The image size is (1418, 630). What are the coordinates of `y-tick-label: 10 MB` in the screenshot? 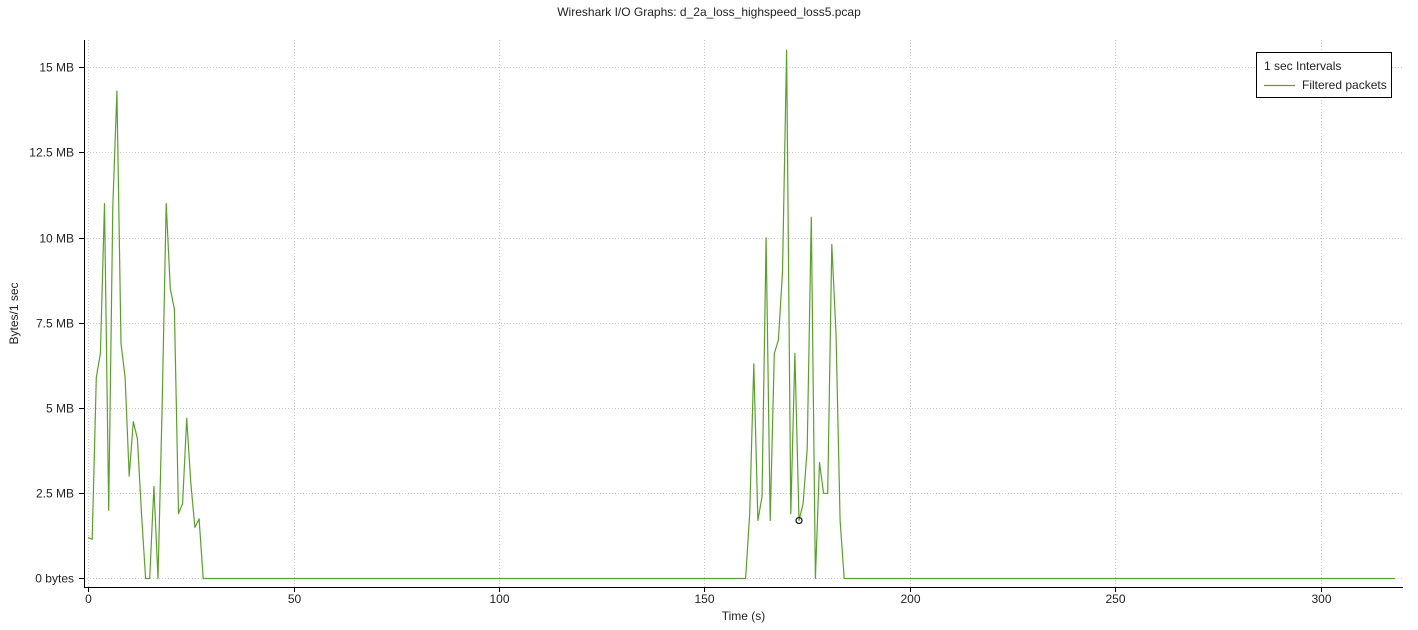 It's located at (56, 239).